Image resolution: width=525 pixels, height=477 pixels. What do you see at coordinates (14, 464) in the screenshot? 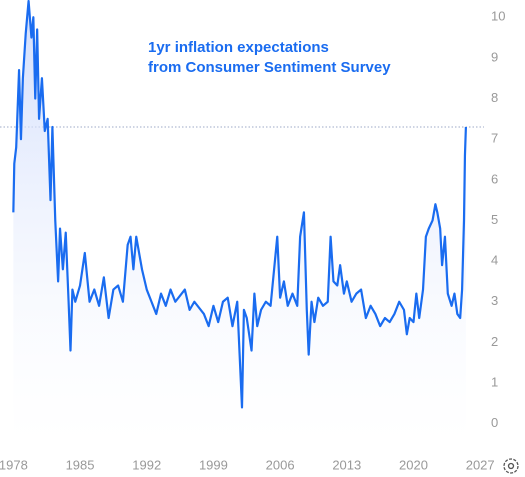
I see `x-tick-label: 1978` at bounding box center [14, 464].